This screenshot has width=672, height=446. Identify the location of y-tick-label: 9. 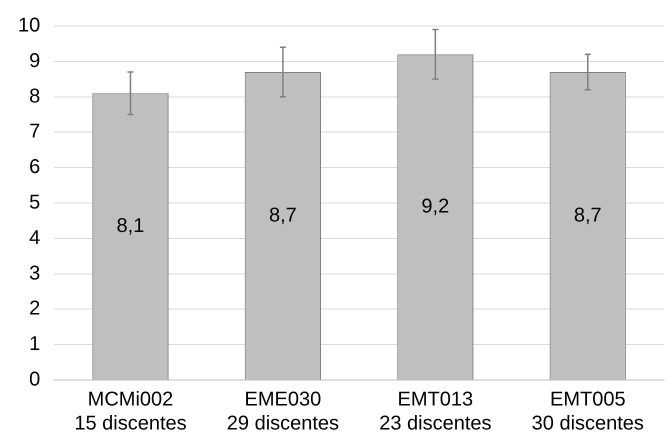
(34, 61).